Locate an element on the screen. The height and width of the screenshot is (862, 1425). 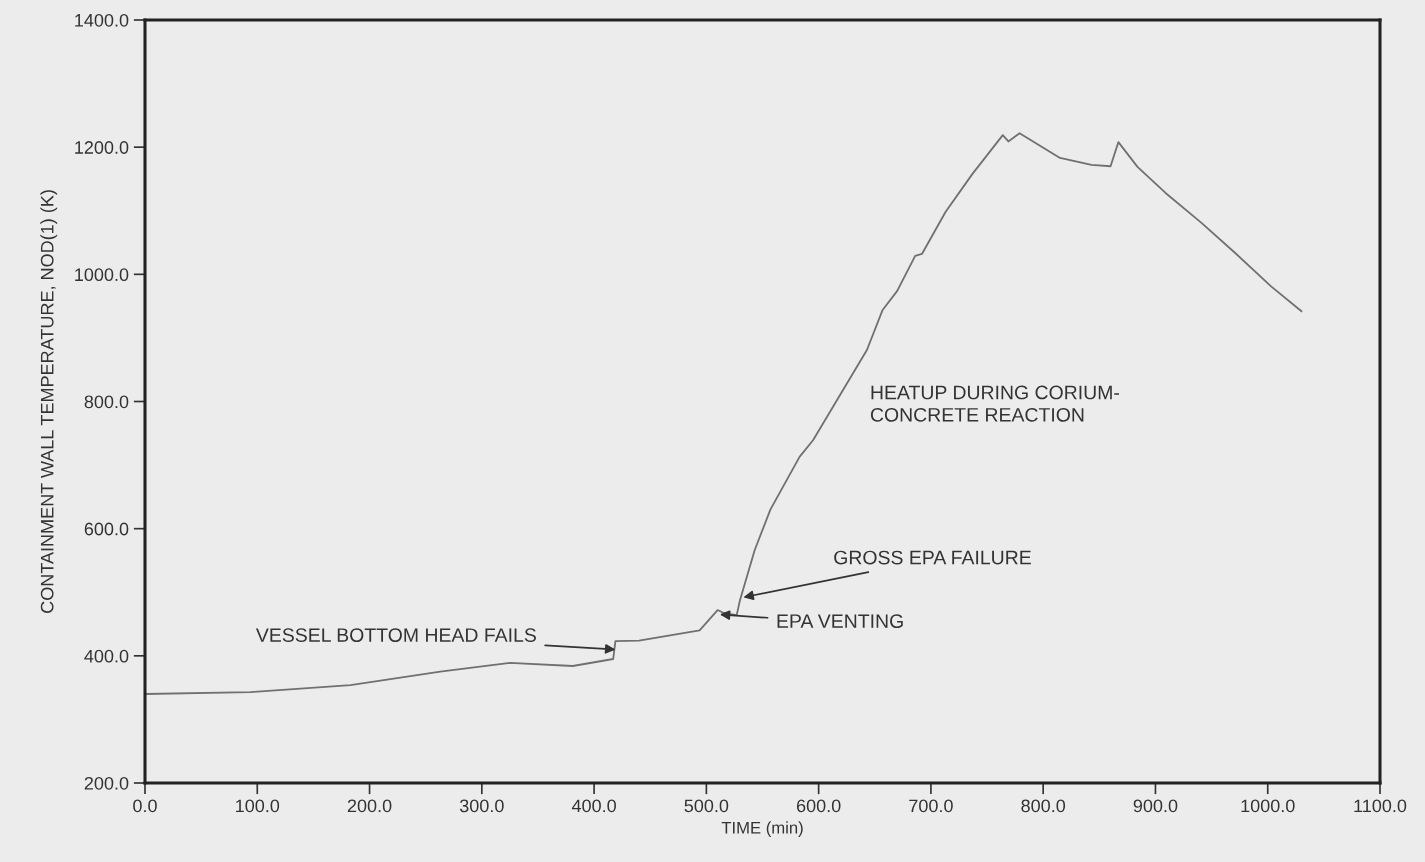
annotation: EPA VENTING is located at coordinates (840, 621).